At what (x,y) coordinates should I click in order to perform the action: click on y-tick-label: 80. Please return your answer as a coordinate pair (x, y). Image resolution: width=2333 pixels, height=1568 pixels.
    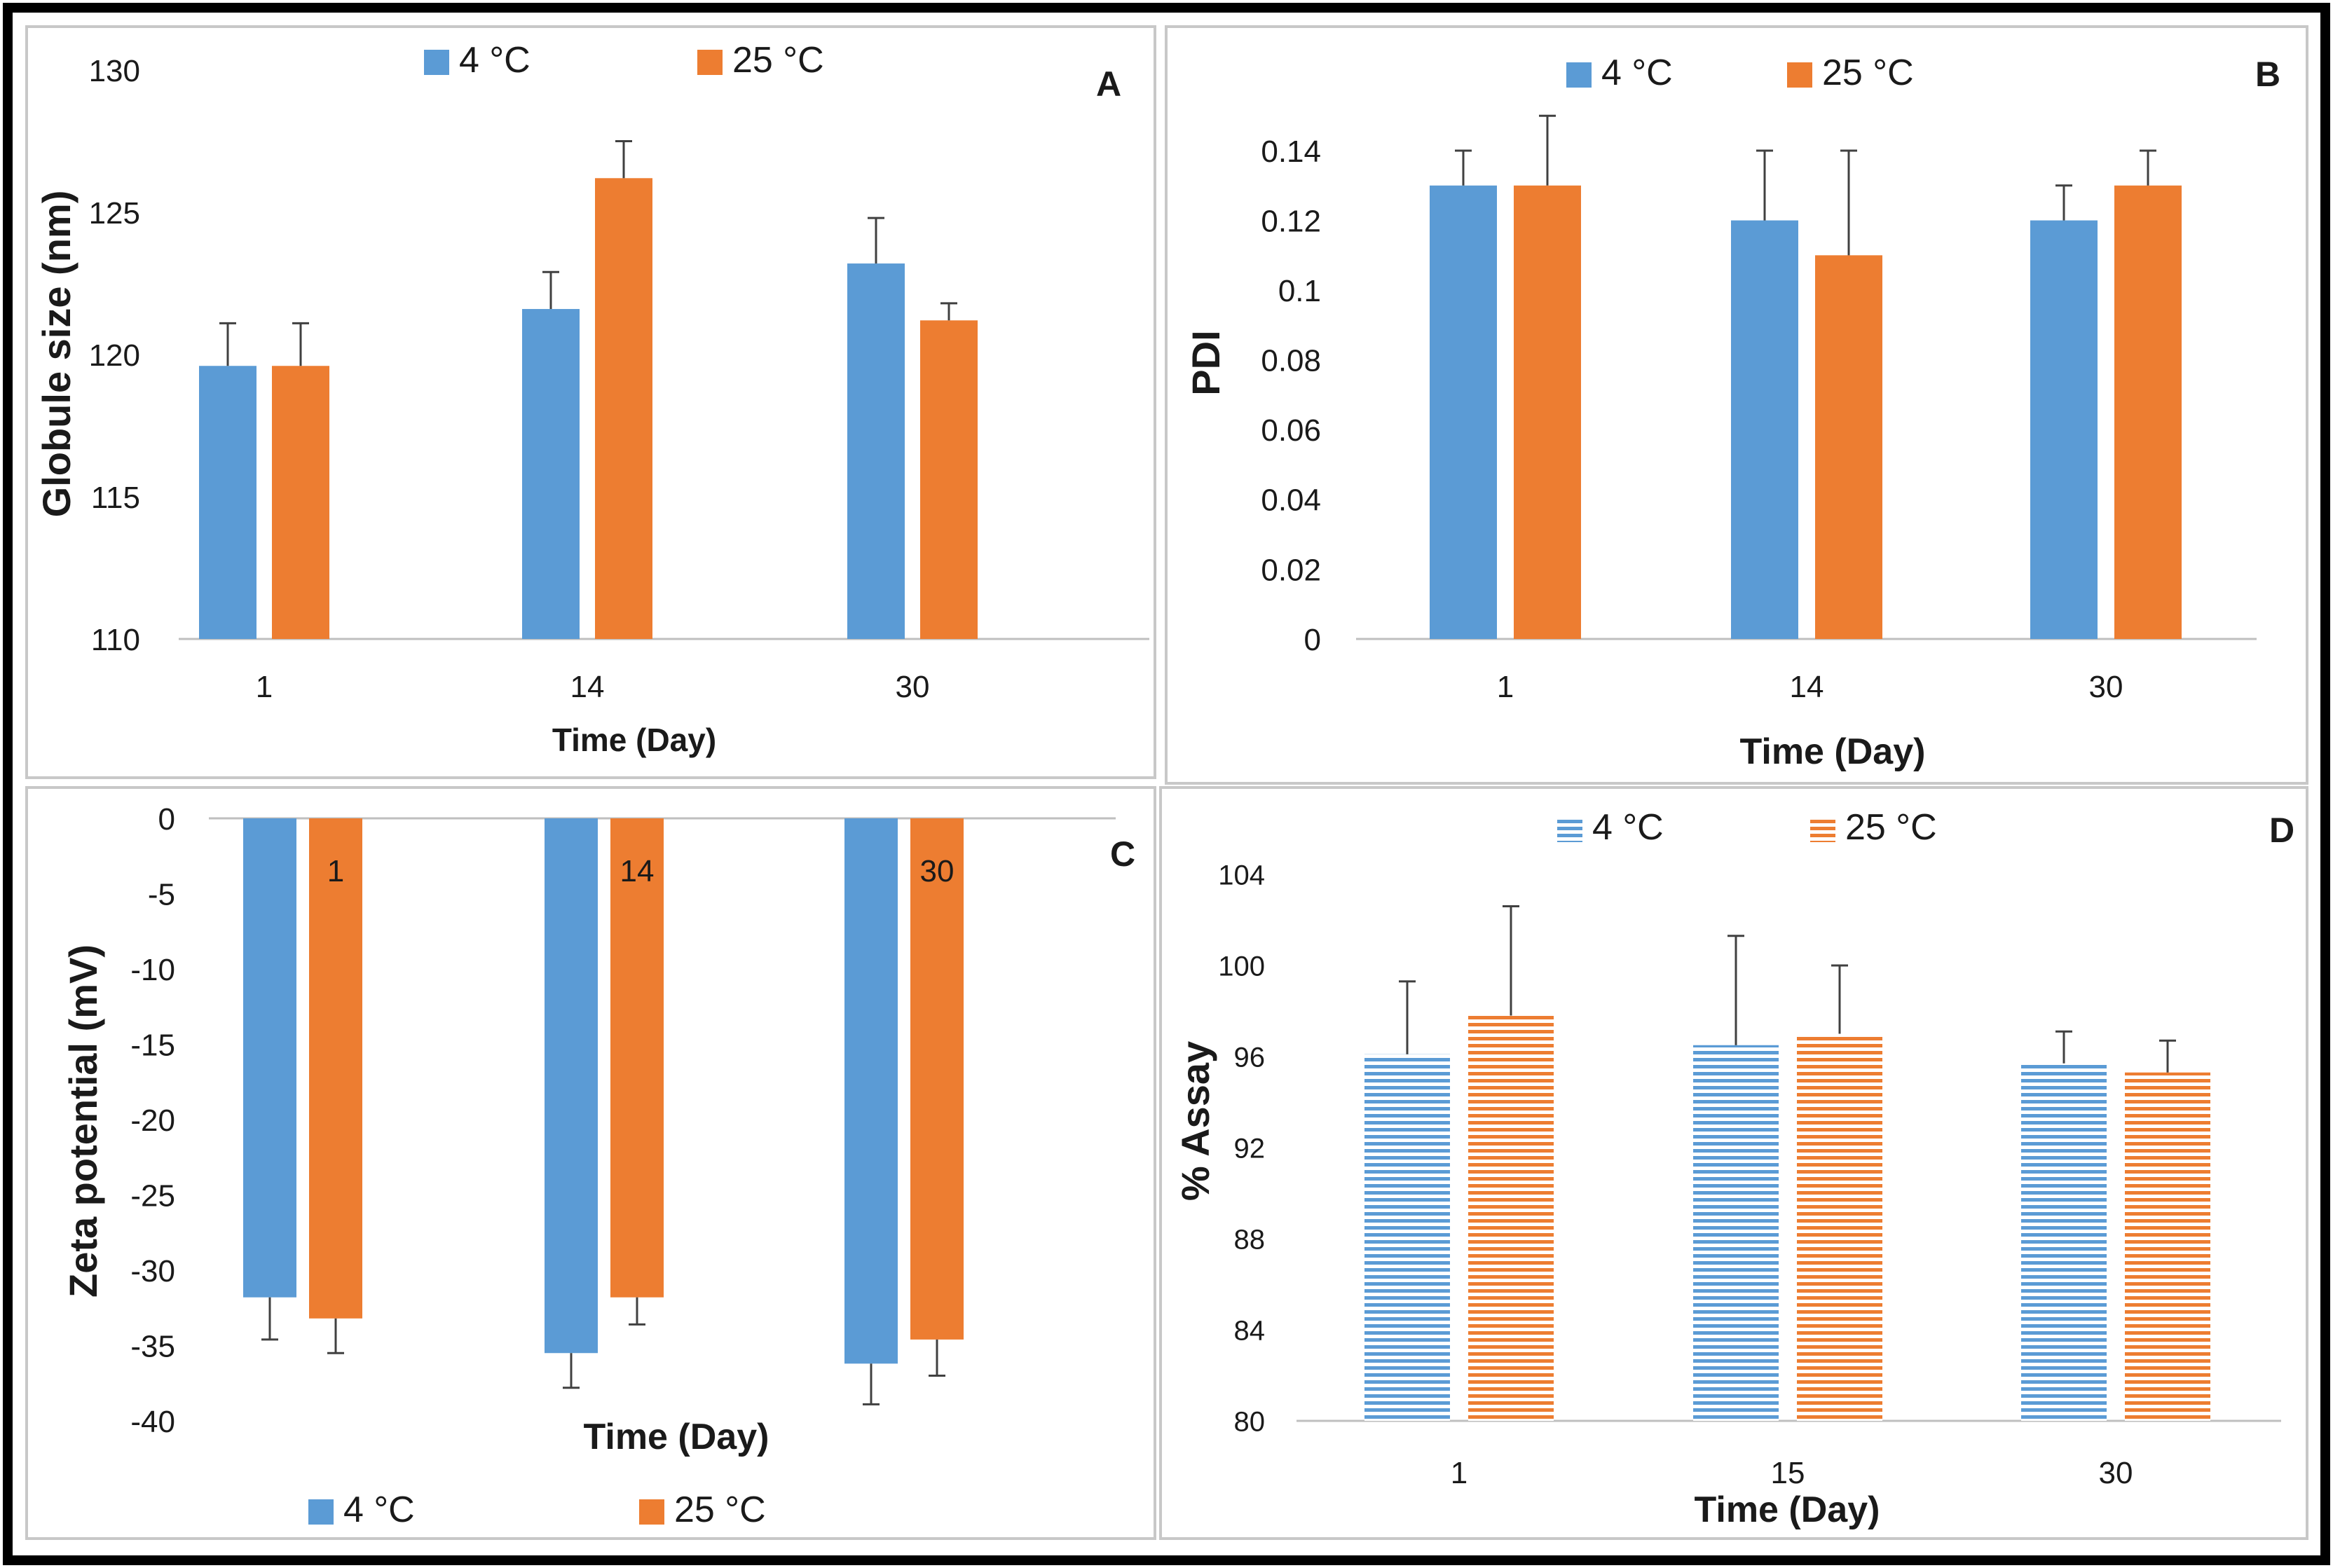
    Looking at the image, I should click on (1250, 1421).